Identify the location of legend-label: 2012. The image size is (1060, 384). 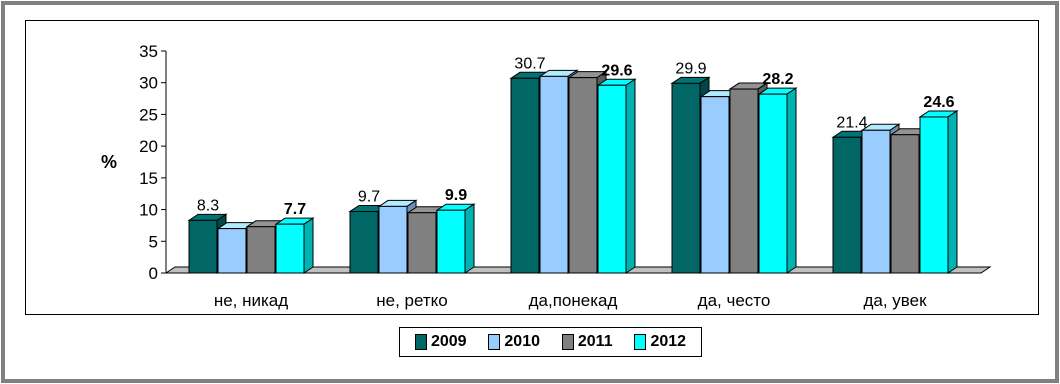
(668, 341).